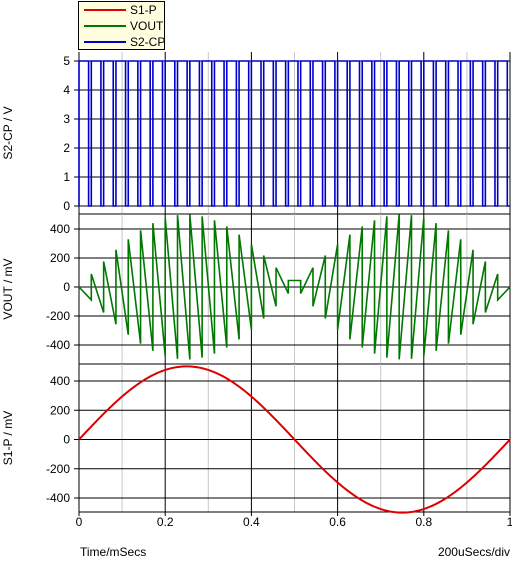  What do you see at coordinates (337, 522) in the screenshot?
I see `x-tick-label: 0.6` at bounding box center [337, 522].